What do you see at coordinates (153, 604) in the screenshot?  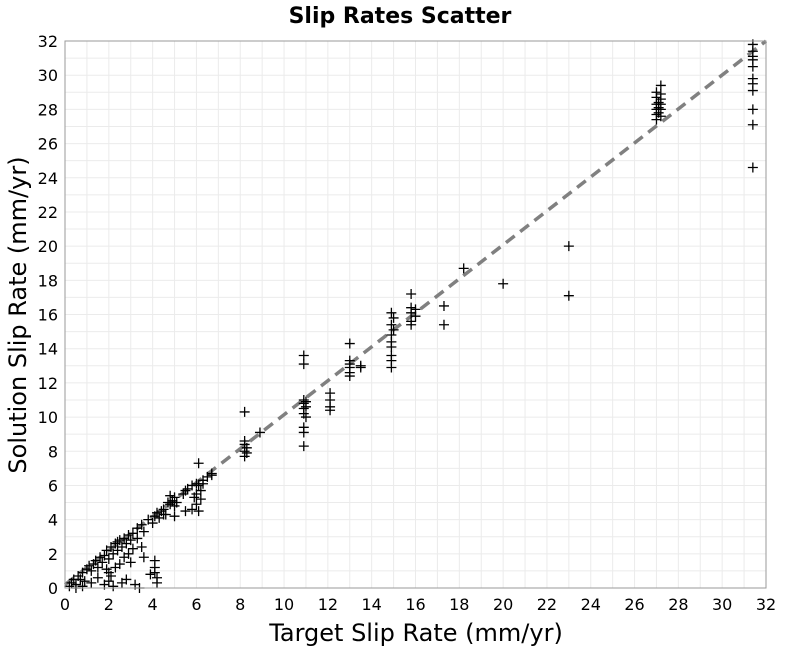 I see `x-tick-label: 4` at bounding box center [153, 604].